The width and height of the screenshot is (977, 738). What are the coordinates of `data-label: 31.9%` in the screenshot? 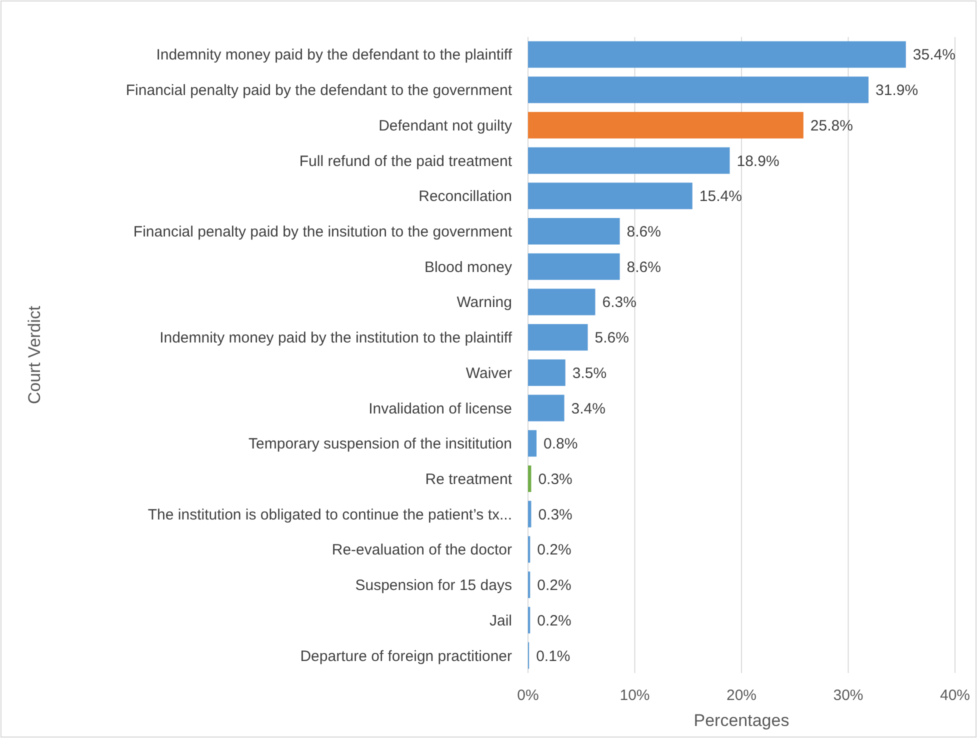 It's located at (897, 91).